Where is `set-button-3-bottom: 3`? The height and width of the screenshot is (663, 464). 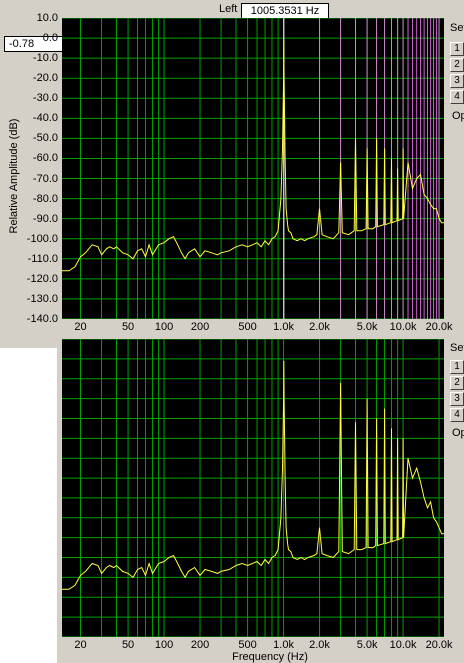 set-button-3-bottom: 3 is located at coordinates (457, 399).